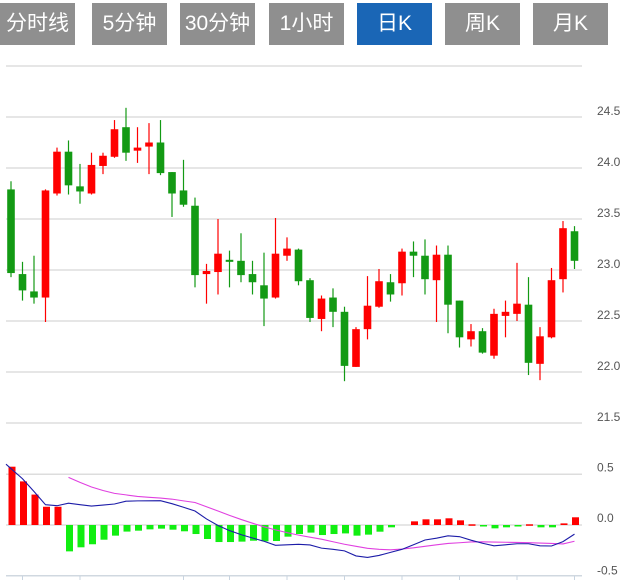 The height and width of the screenshot is (580, 630). I want to click on tab-daily-k: 日K, so click(394, 24).